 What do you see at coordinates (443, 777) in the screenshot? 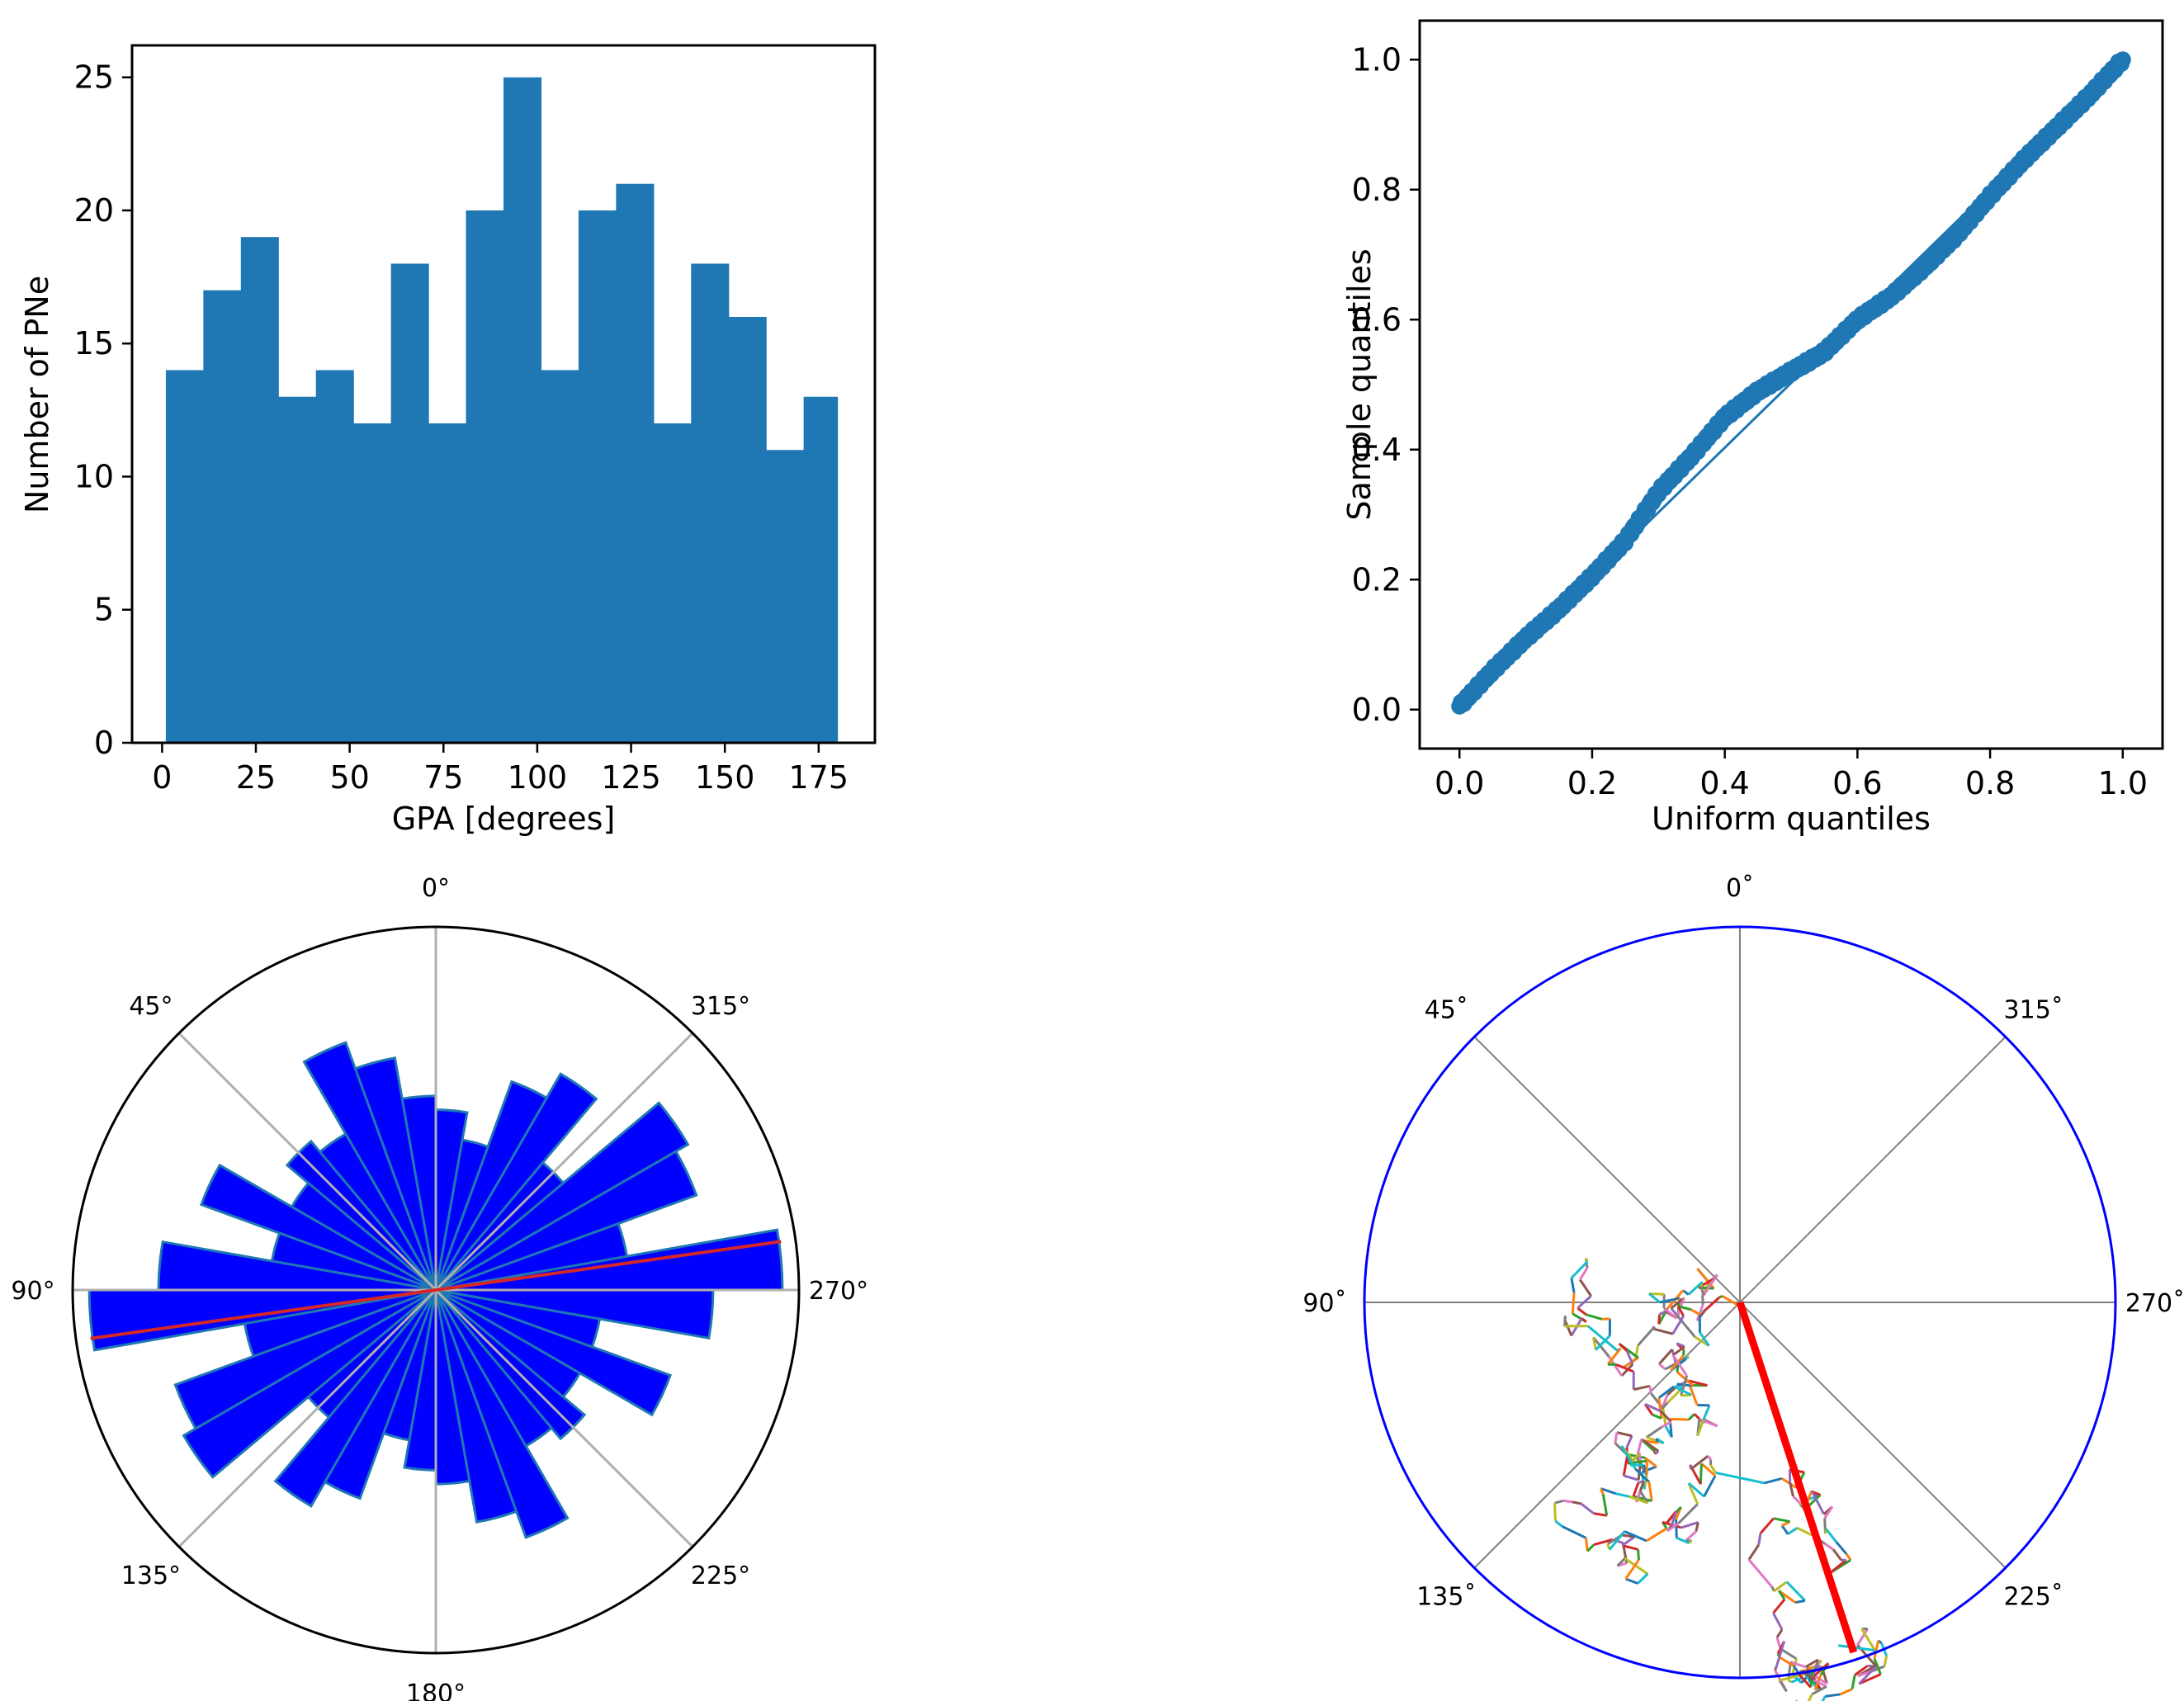
I see `x-tick-label: 75` at bounding box center [443, 777].